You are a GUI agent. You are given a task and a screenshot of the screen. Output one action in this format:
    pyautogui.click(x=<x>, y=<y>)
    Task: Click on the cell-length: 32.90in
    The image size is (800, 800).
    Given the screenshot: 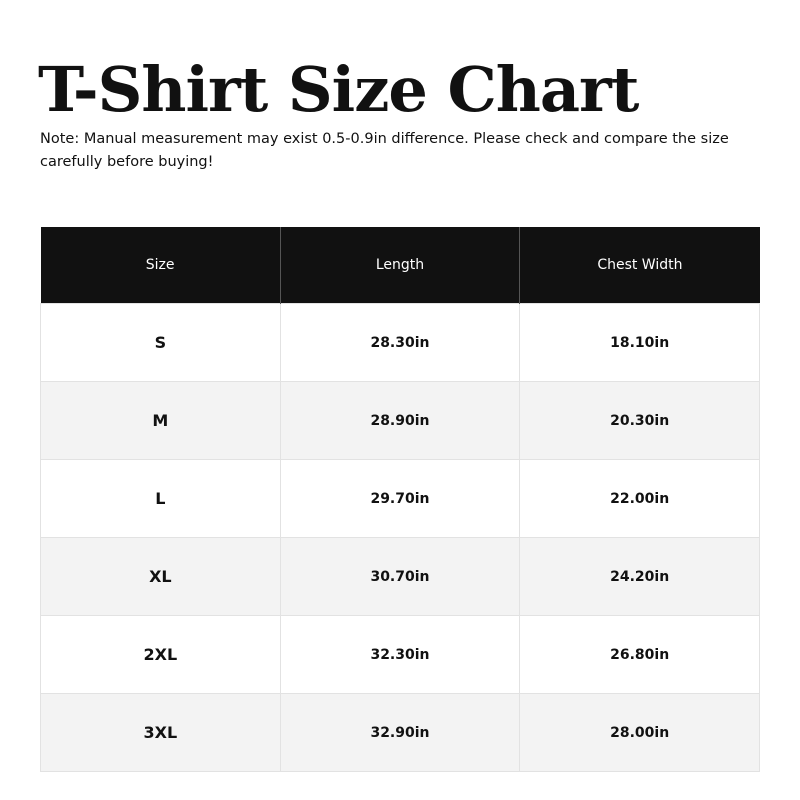 What is the action you would take?
    pyautogui.click(x=400, y=732)
    